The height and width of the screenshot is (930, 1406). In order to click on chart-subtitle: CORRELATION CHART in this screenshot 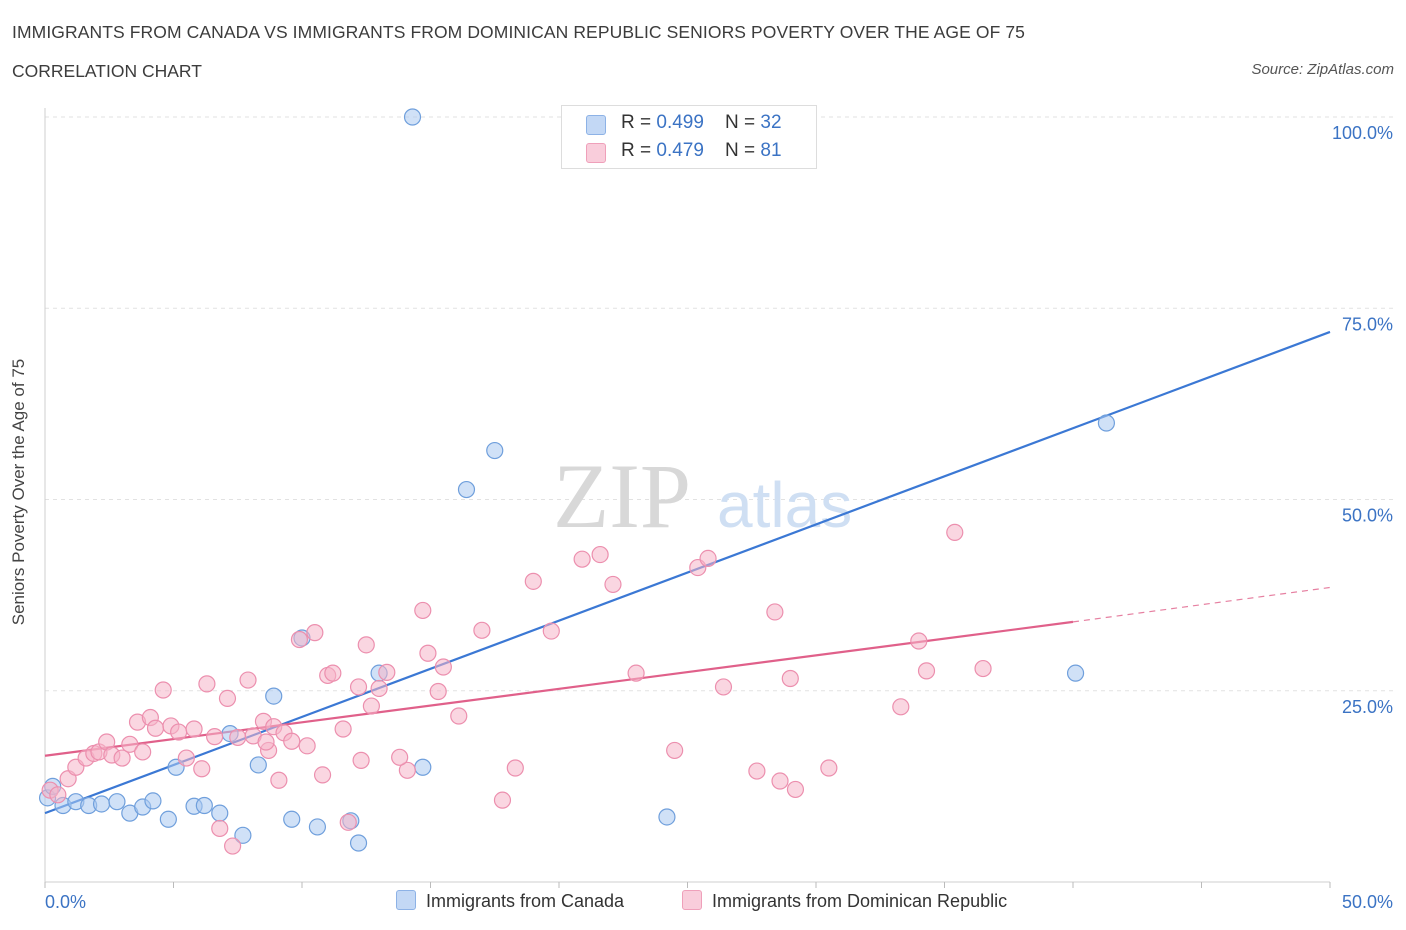, I will do `click(107, 71)`.